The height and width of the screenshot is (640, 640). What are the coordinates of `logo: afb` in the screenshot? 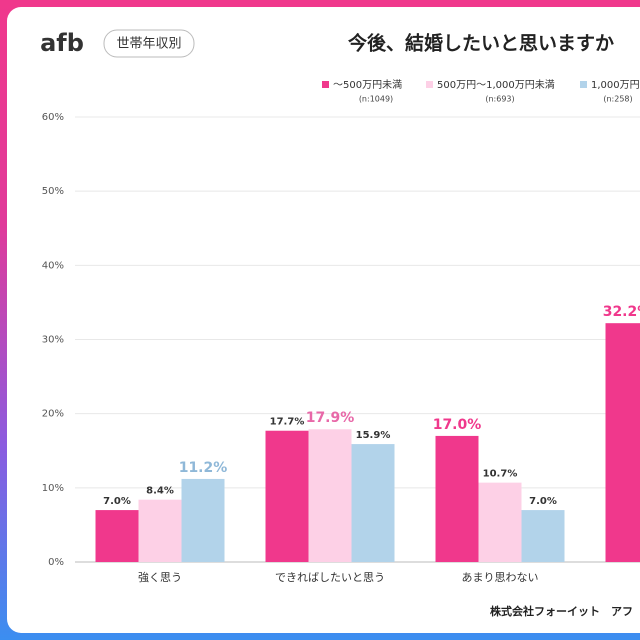 It's located at (62, 43).